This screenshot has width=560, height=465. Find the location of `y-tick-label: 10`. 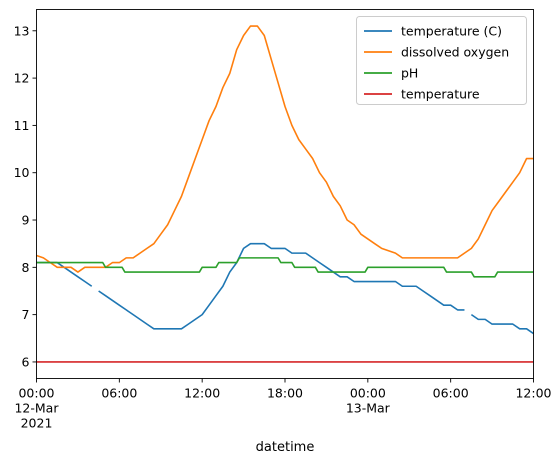

y-tick-label: 10 is located at coordinates (22, 172).